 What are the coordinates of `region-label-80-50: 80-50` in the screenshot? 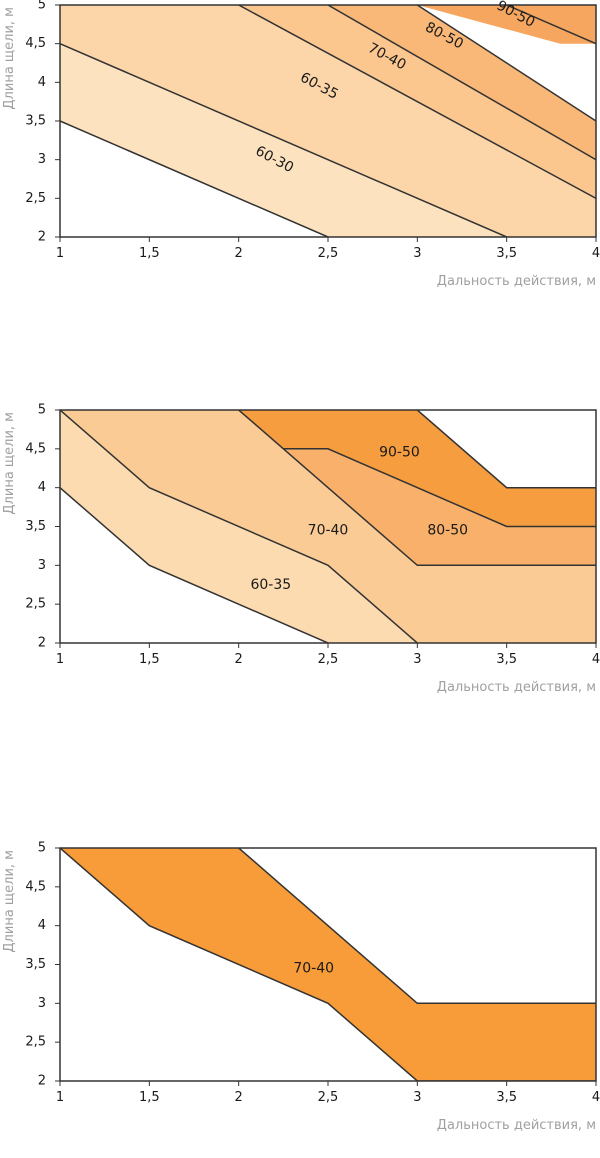 It's located at (447, 530).